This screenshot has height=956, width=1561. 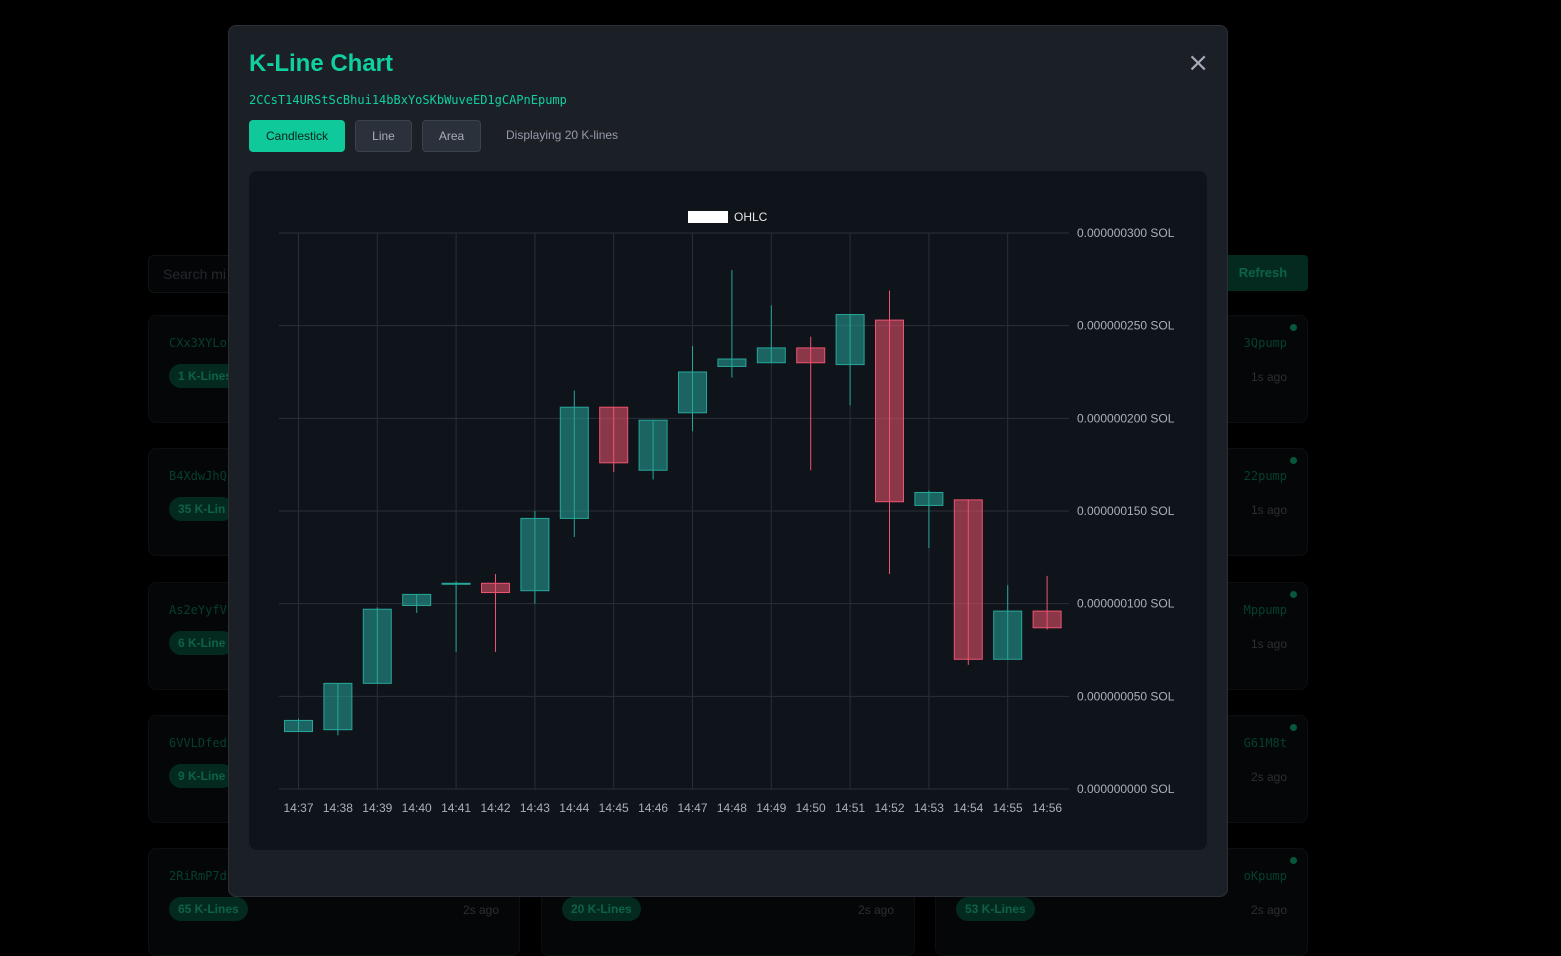 What do you see at coordinates (1047, 808) in the screenshot?
I see `x-tick-label: 14:56` at bounding box center [1047, 808].